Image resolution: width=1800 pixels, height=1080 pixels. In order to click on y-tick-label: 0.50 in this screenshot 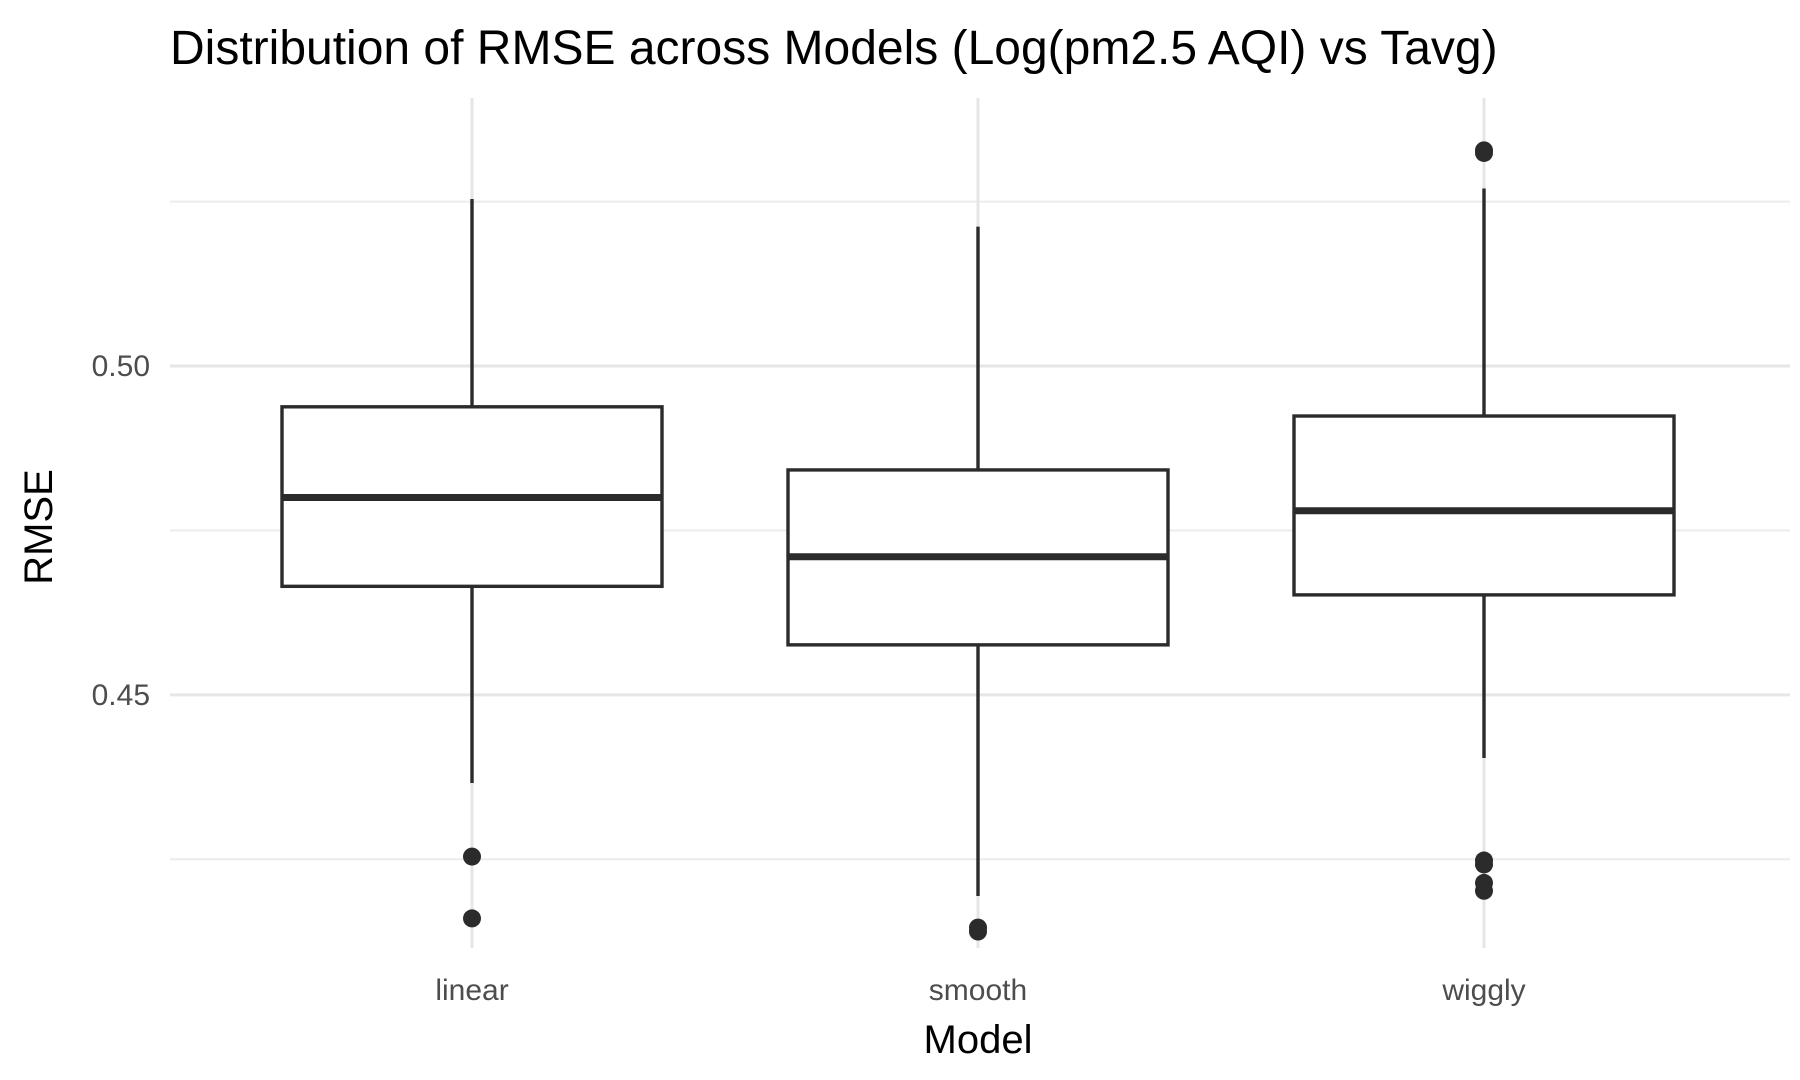, I will do `click(121, 366)`.